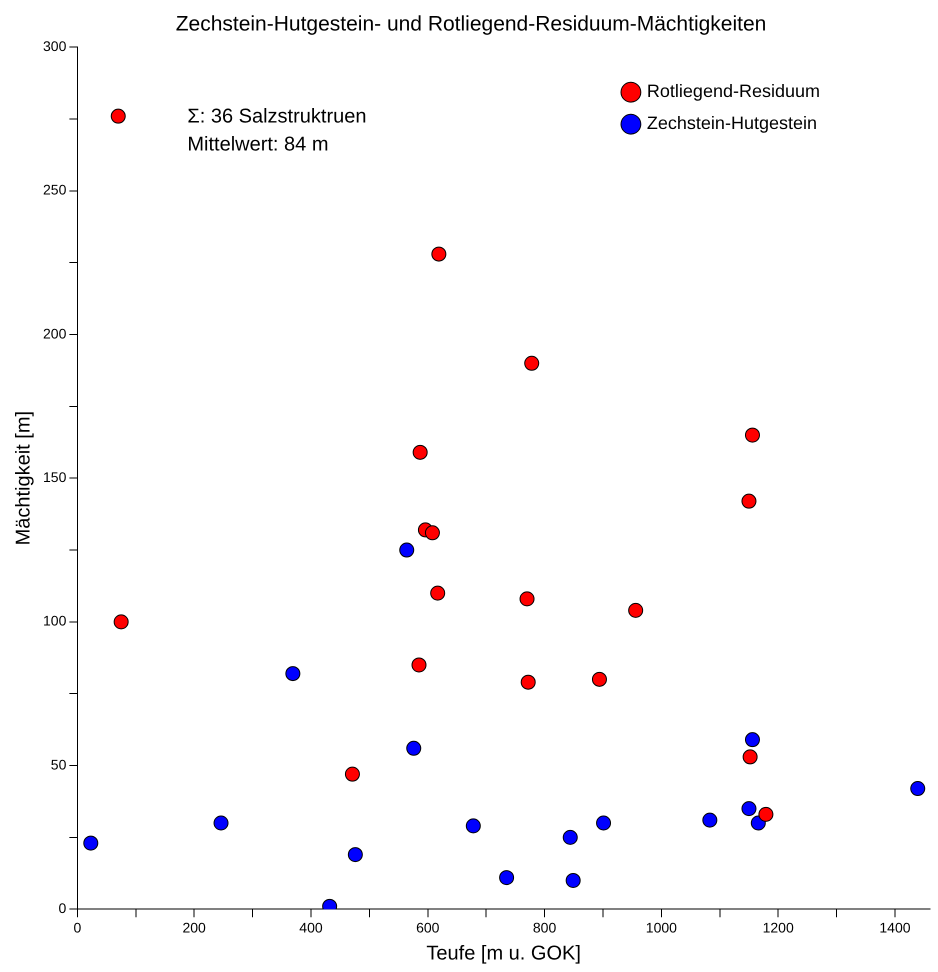 This screenshot has height=972, width=938. What do you see at coordinates (503, 953) in the screenshot?
I see `x-axis-title: Teufe [m u. GOK]` at bounding box center [503, 953].